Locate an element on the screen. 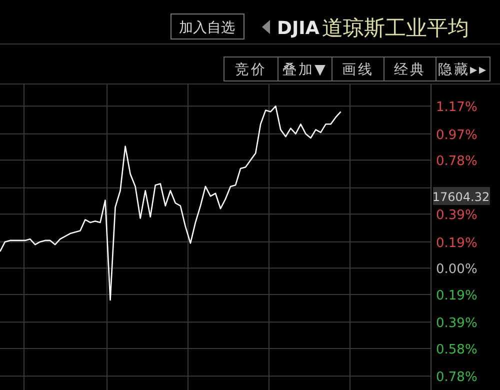 This screenshot has width=500, height=390. y-tick-label: 0.58% is located at coordinates (457, 350).